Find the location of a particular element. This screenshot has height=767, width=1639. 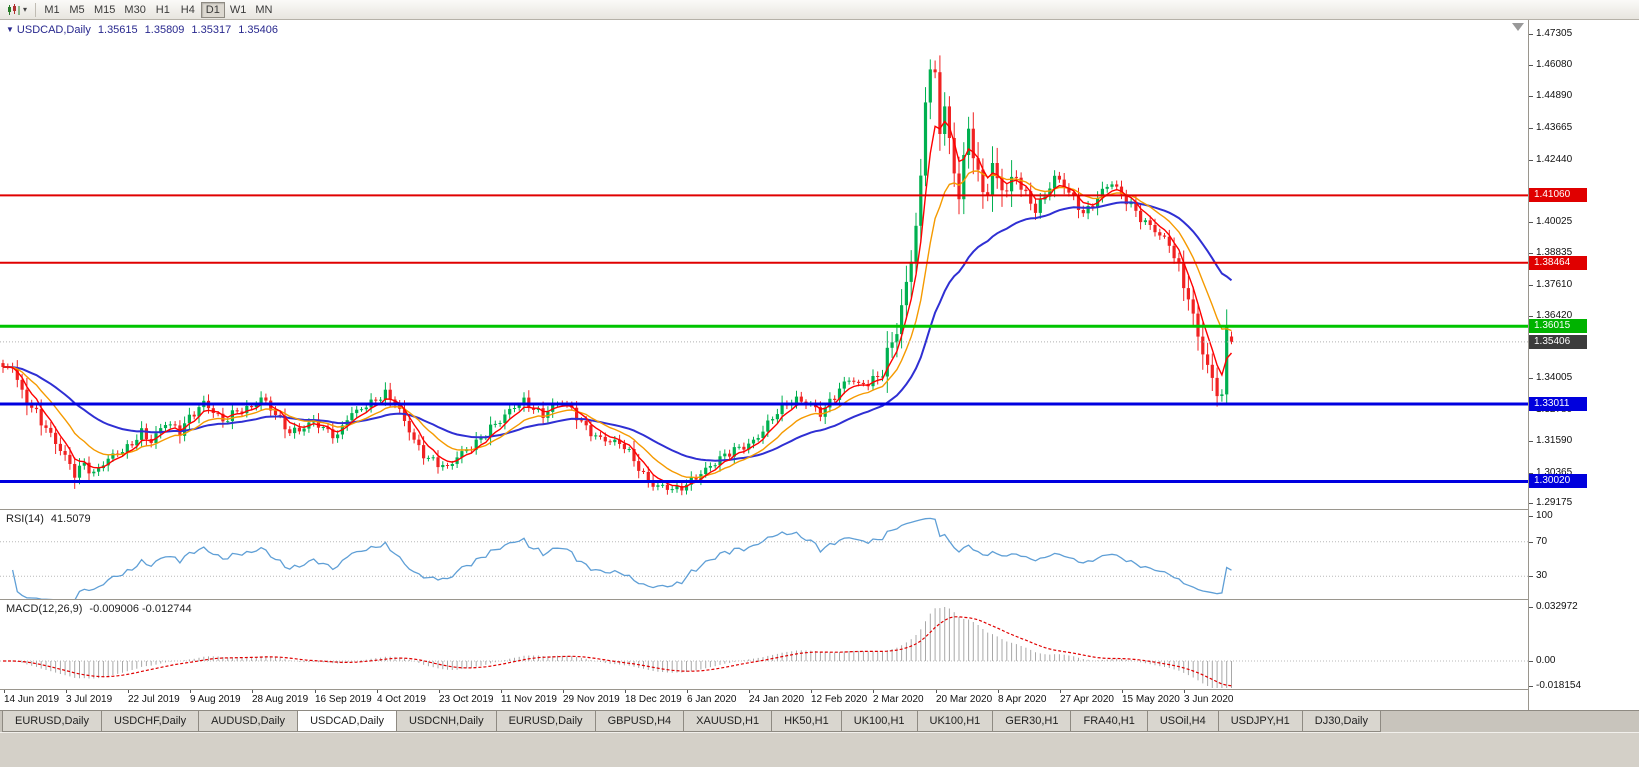

date-label: 23 Oct 2019 is located at coordinates (466, 699).